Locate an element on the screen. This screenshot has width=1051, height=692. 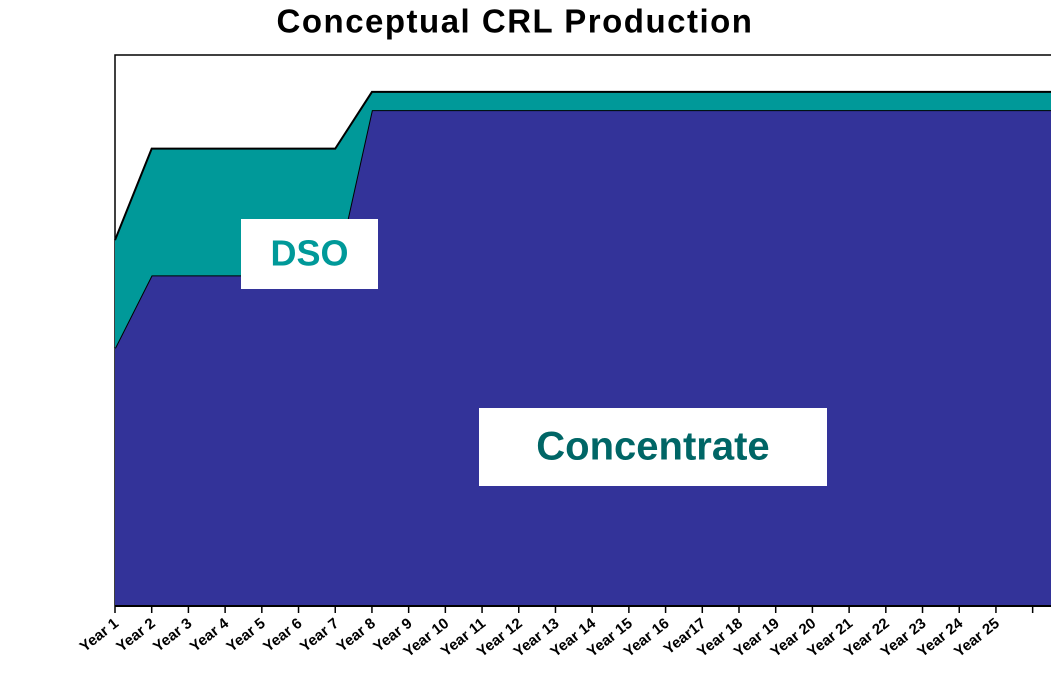
x-tick-label: Year 2 is located at coordinates (135, 635).